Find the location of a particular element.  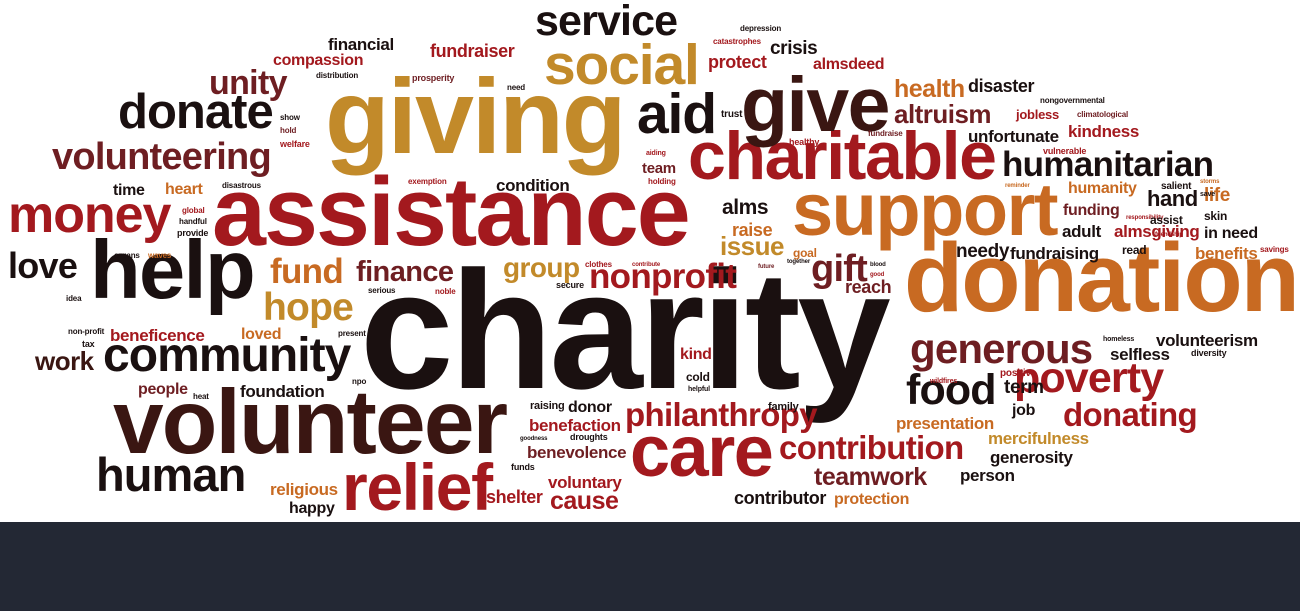

cloud-word: diversity is located at coordinates (1209, 353).